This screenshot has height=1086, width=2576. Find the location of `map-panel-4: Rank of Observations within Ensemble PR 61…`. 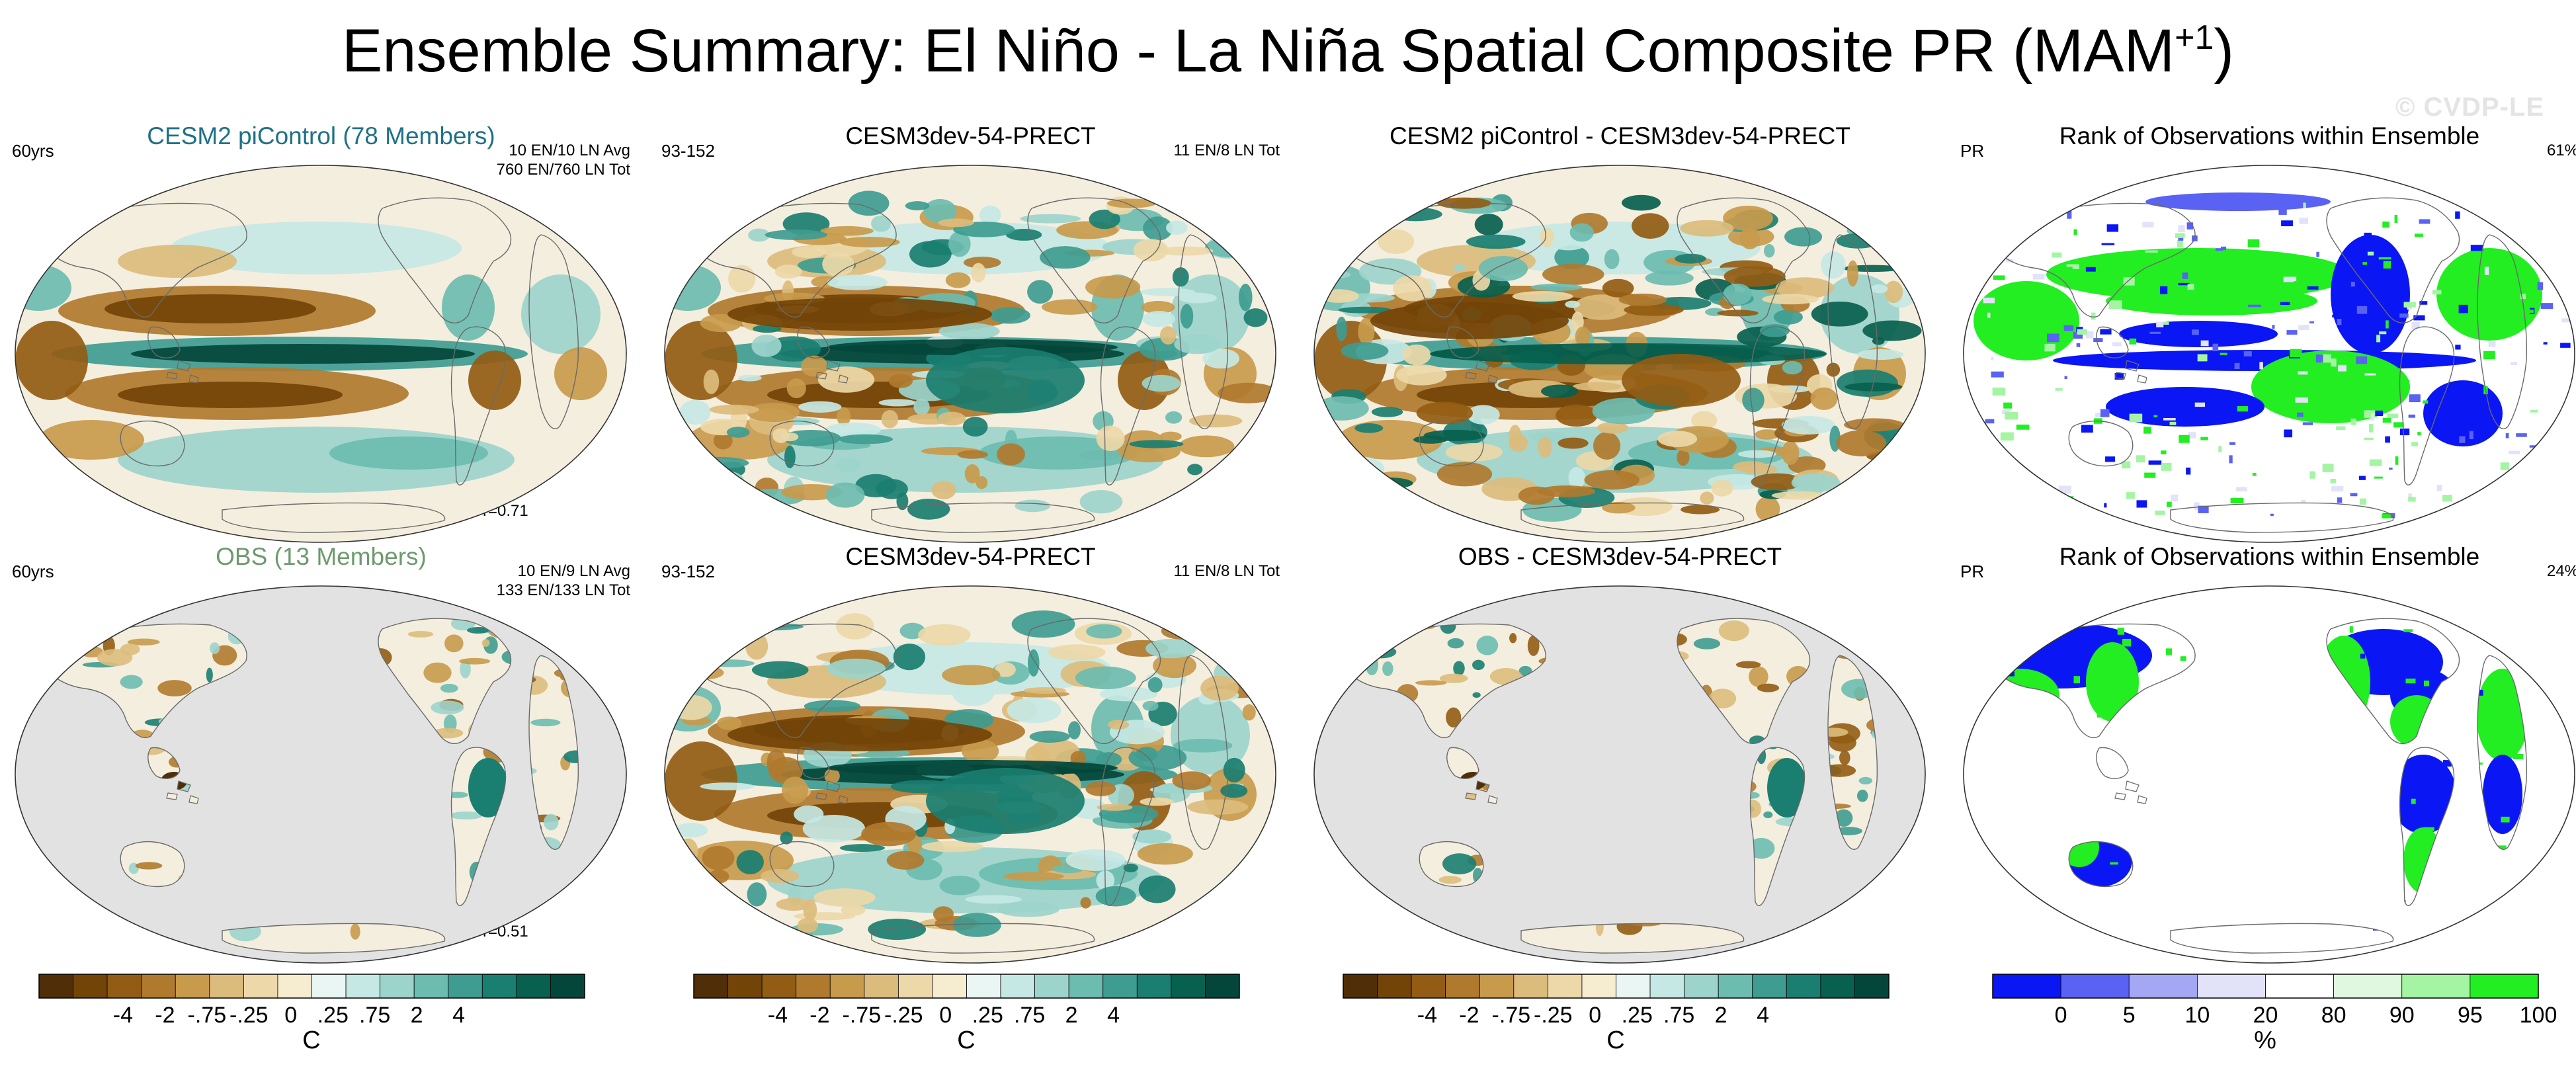

map-panel-4: Rank of Observations within Ensemble PR 61… is located at coordinates (2268, 334).